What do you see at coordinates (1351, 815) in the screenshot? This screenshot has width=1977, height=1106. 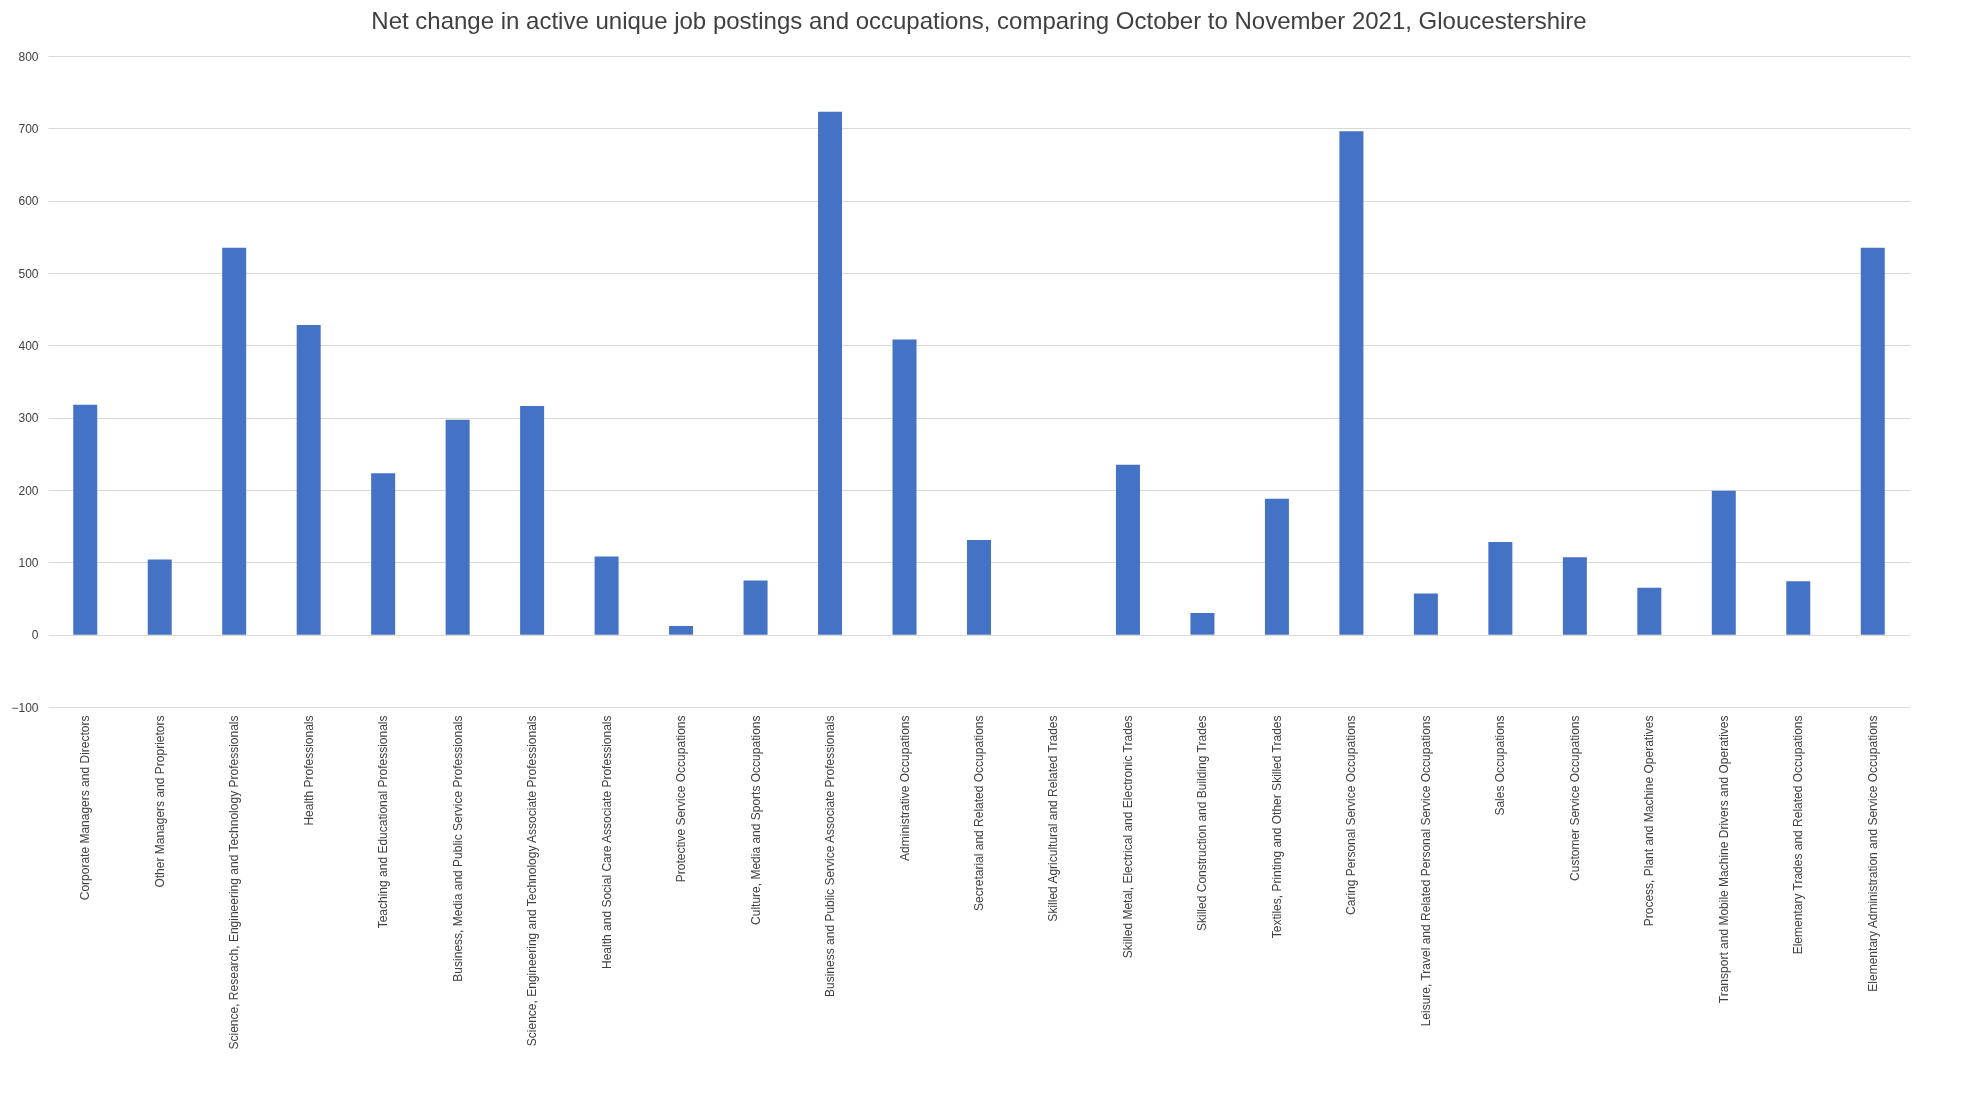 I see `x-tick-label: Caring Personal Service Occupations` at bounding box center [1351, 815].